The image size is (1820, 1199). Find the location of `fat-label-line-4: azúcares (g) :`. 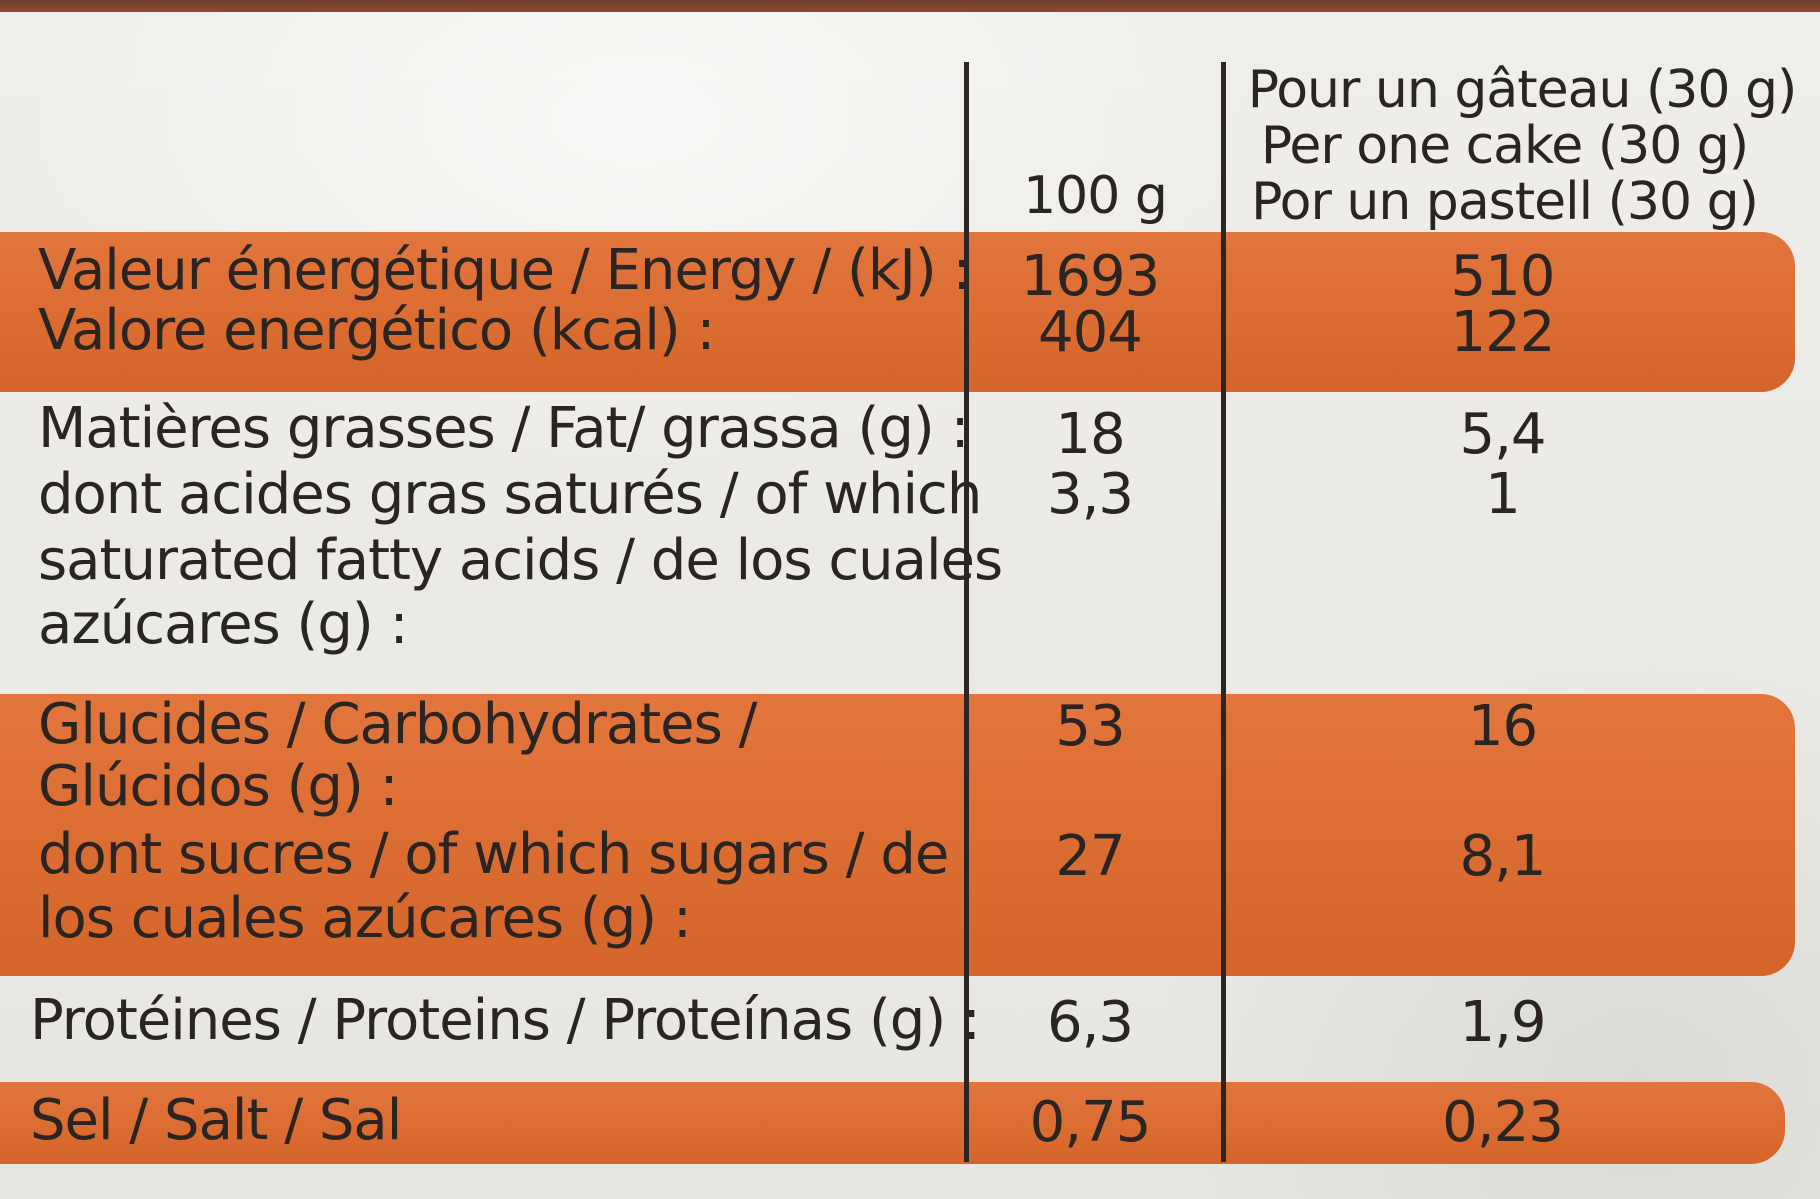

fat-label-line-4: azúcares (g) : is located at coordinates (223, 624).